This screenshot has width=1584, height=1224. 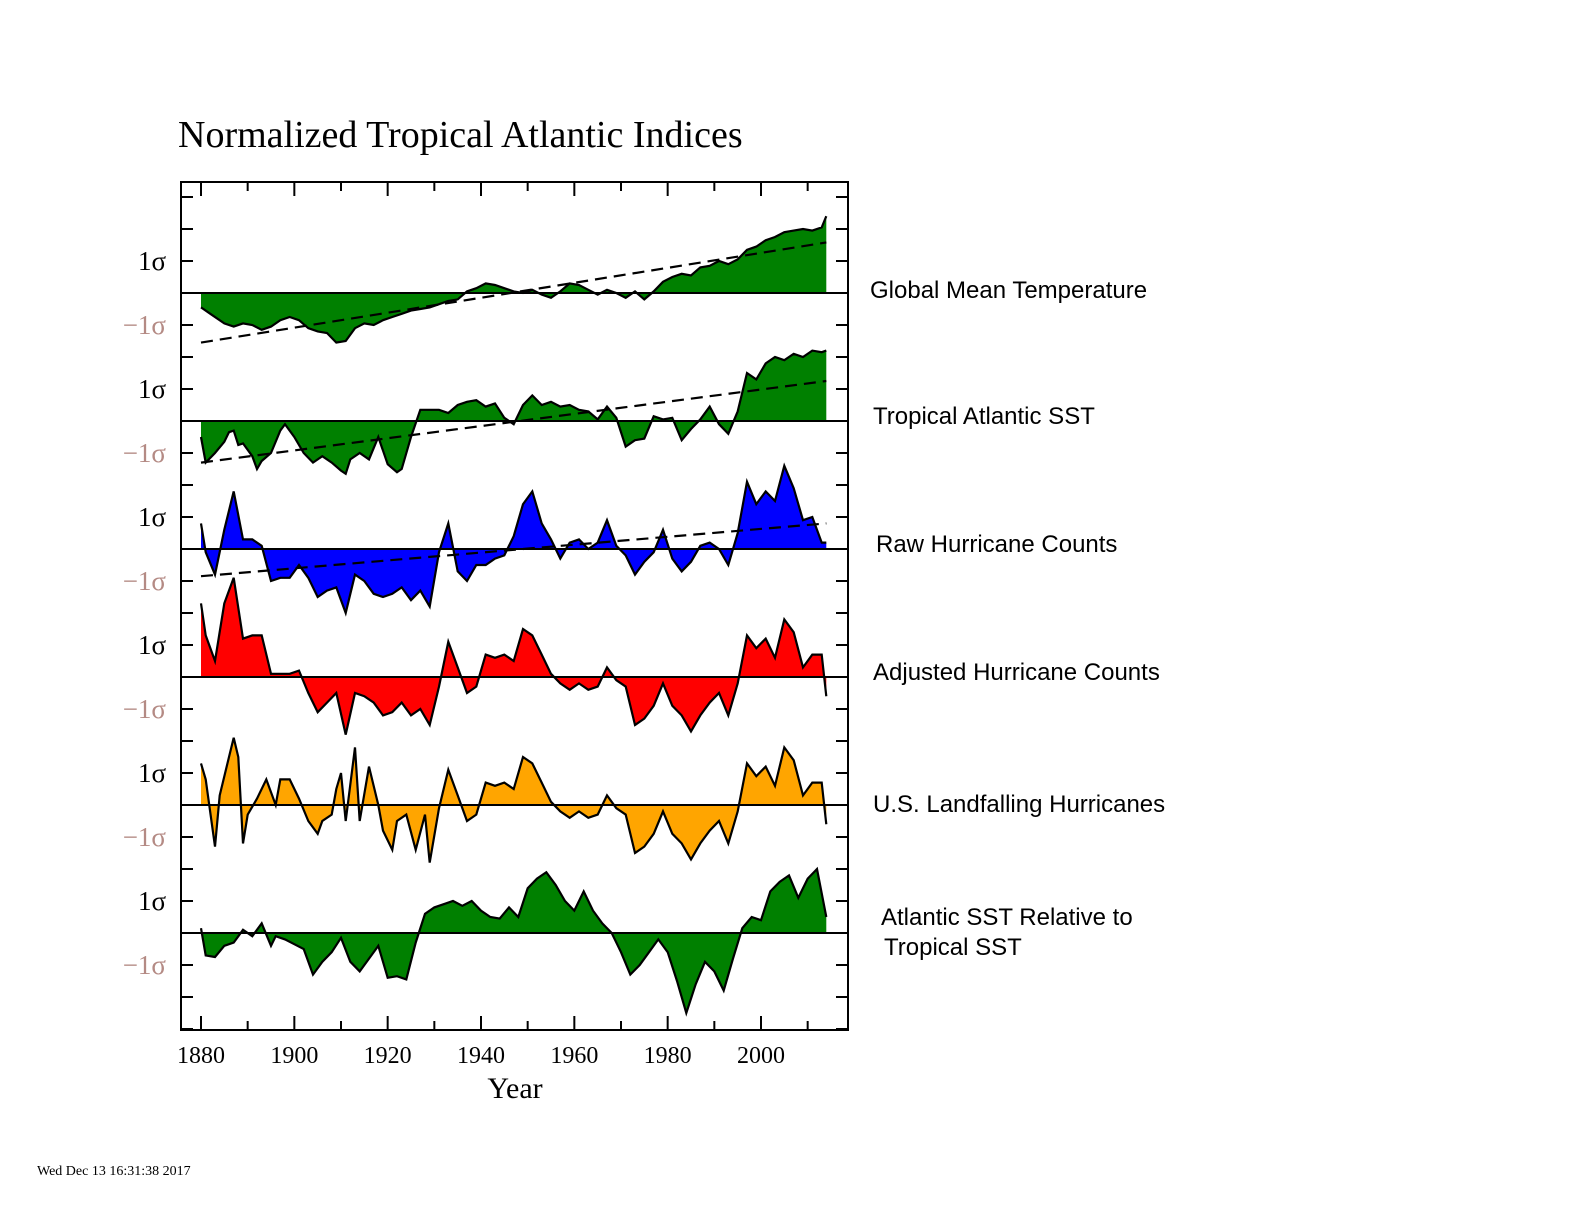 What do you see at coordinates (1016, 672) in the screenshot?
I see `series-name-4: Adjusted Hurricane Counts` at bounding box center [1016, 672].